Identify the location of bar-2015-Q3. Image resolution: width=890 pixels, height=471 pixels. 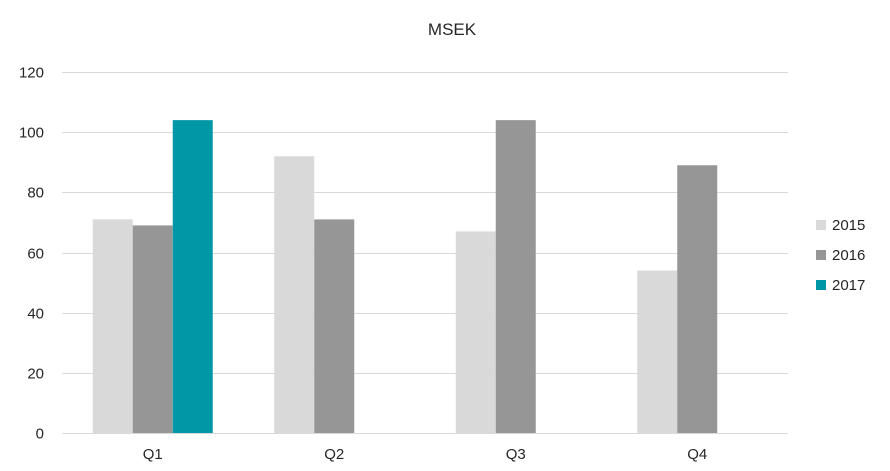
(475, 332).